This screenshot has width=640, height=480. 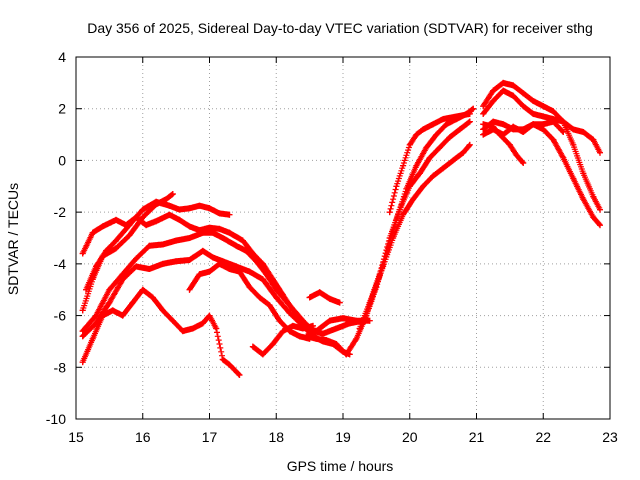 What do you see at coordinates (60, 316) in the screenshot?
I see `y-tick-label: -6` at bounding box center [60, 316].